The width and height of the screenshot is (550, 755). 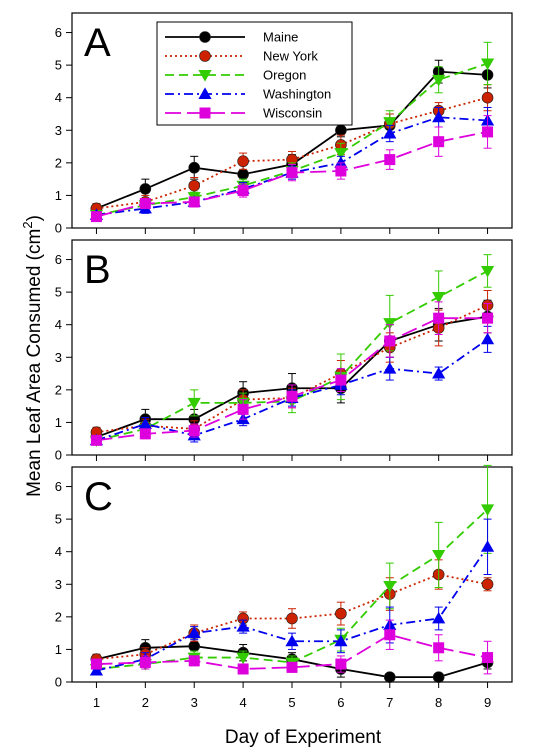 What do you see at coordinates (32, 356) in the screenshot?
I see `y-axis-title: Mean Leaf Area Consumed (cm2)` at bounding box center [32, 356].